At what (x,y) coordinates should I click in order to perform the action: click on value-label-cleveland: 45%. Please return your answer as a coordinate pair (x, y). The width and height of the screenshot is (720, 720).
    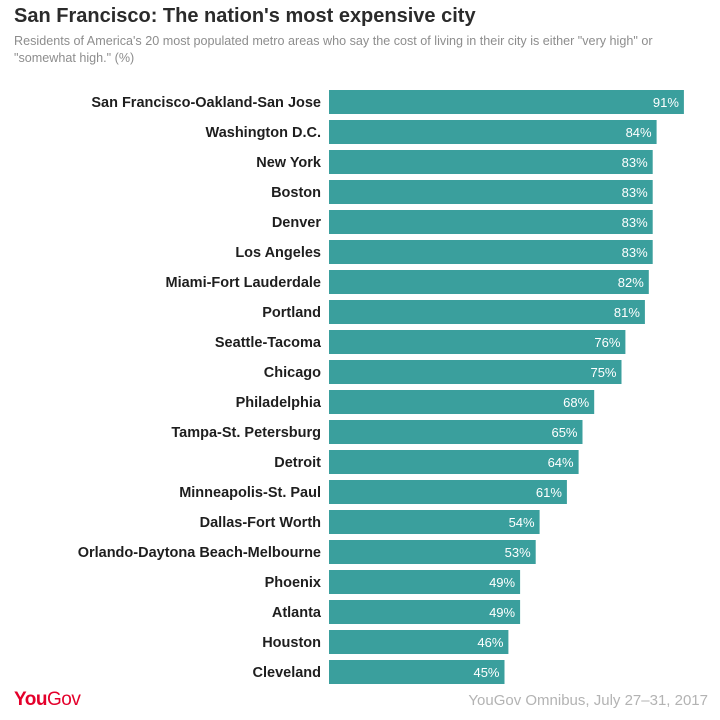
    Looking at the image, I should click on (486, 672).